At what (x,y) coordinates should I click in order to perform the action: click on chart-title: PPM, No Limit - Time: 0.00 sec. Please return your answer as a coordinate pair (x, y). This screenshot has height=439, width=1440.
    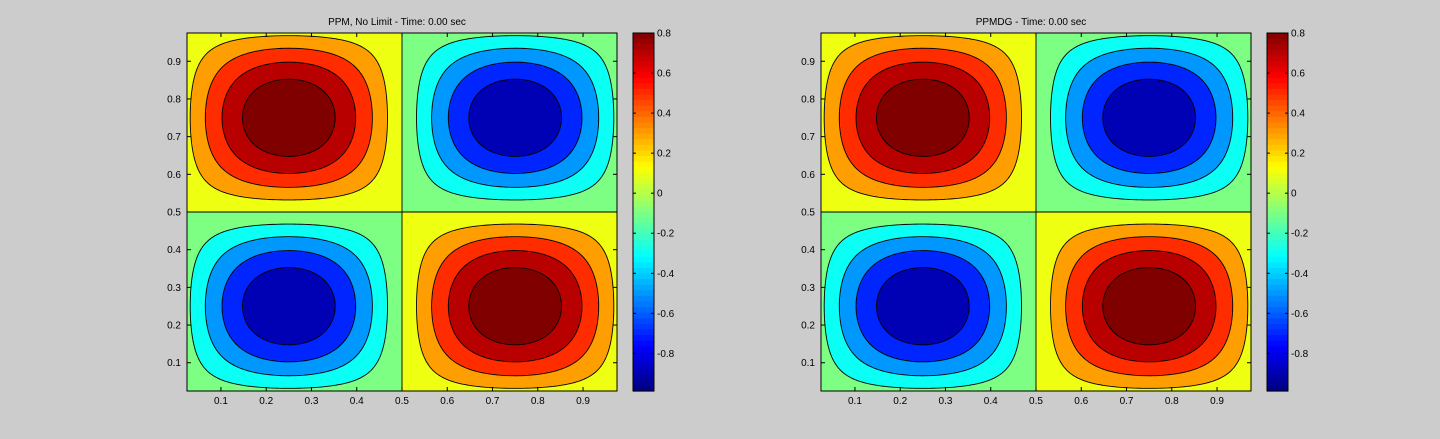
    Looking at the image, I should click on (397, 22).